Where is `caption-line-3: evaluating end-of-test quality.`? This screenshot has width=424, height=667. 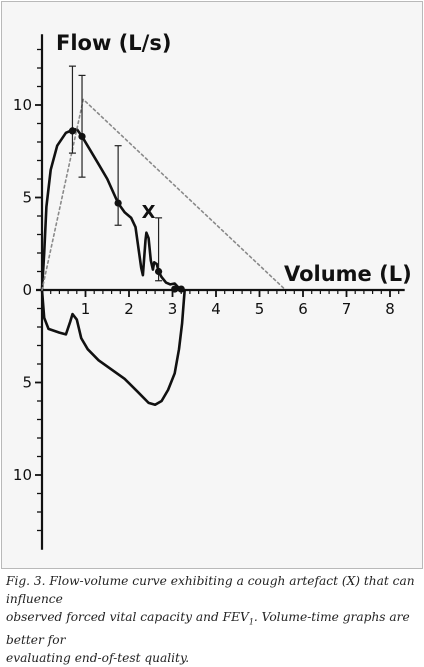
caption-line-3: evaluating end-of-test quality. is located at coordinates (98, 658).